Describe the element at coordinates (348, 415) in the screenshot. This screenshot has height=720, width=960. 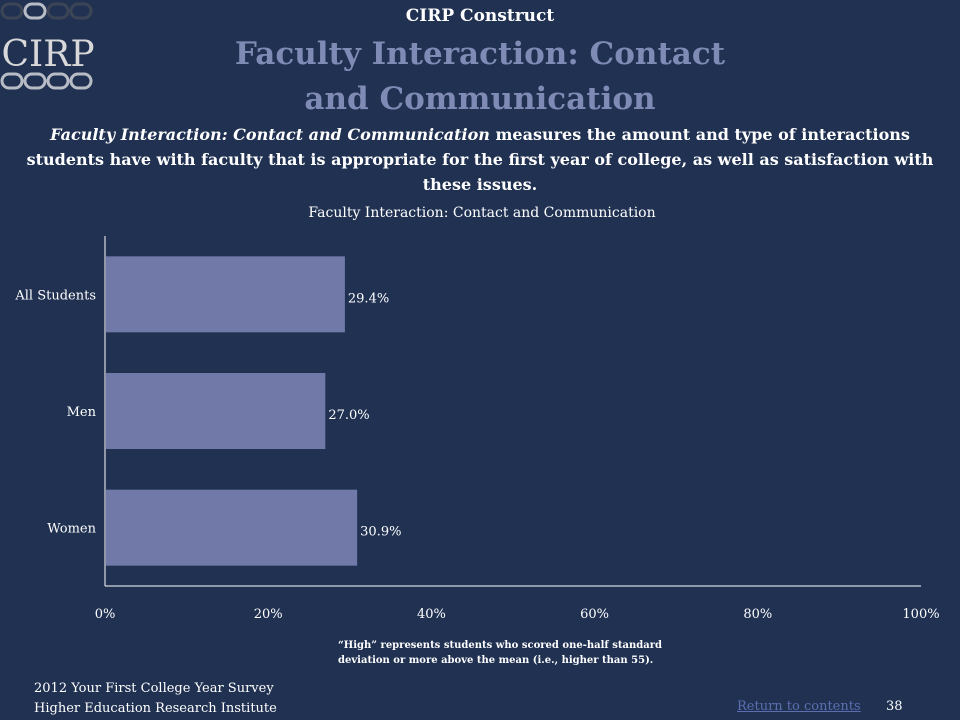
I see `data-label: 27.0%` at that location.